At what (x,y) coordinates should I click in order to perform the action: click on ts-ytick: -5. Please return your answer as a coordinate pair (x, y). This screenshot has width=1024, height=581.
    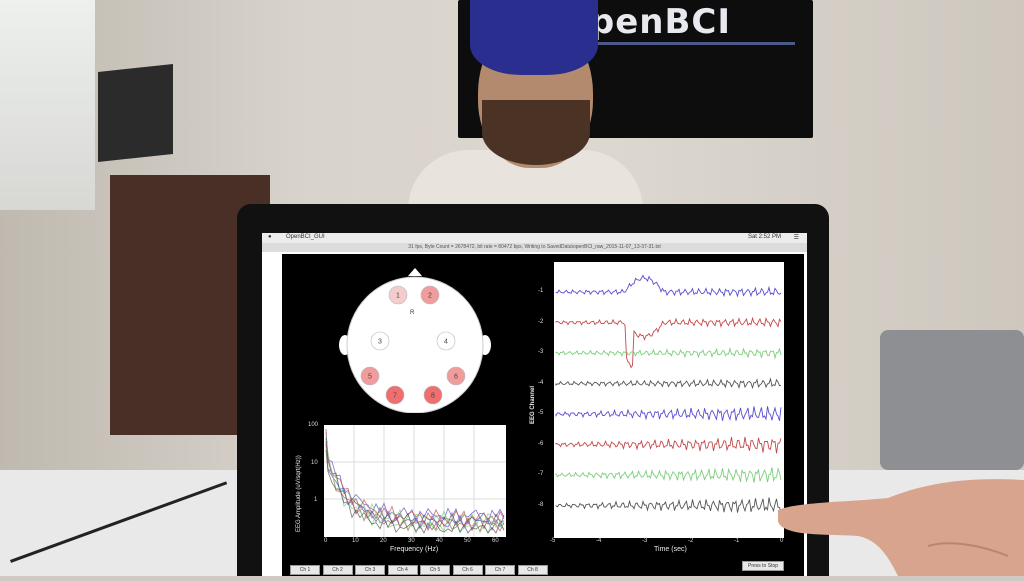
    Looking at the image, I should click on (541, 413).